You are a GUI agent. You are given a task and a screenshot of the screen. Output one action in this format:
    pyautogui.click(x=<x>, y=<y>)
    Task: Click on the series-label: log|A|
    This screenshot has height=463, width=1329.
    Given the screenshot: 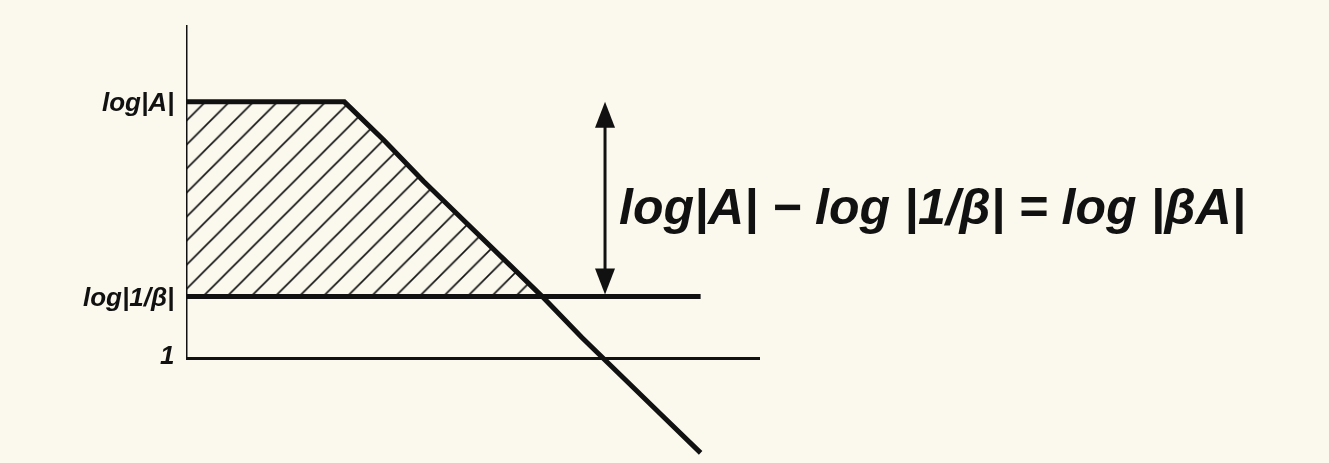 What is the action you would take?
    pyautogui.click(x=138, y=102)
    